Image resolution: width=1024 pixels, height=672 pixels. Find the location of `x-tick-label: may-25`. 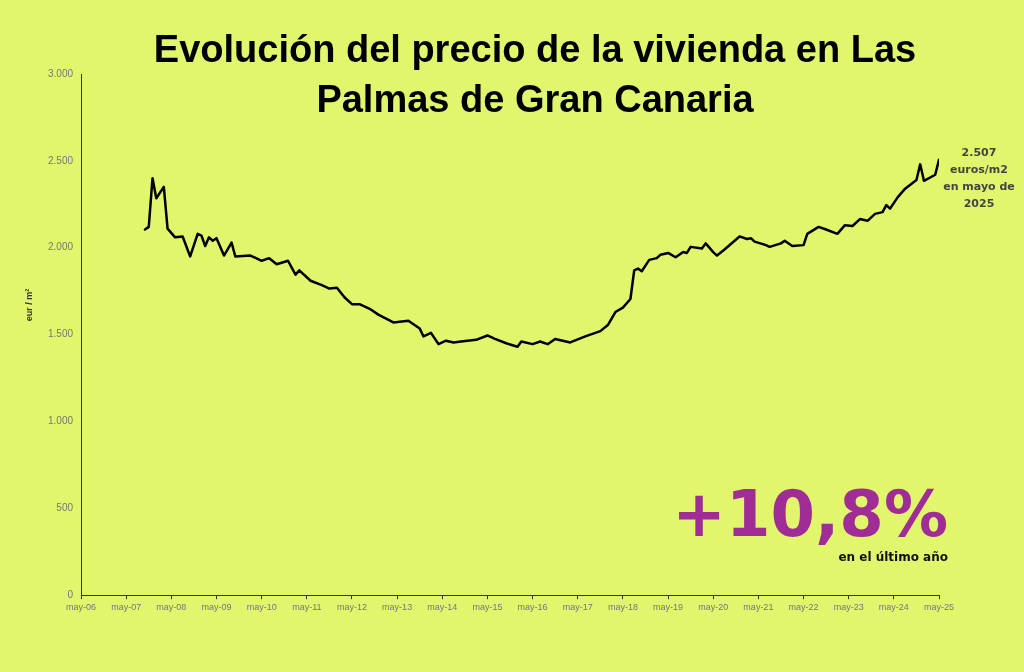

x-tick-label: may-25 is located at coordinates (939, 607).